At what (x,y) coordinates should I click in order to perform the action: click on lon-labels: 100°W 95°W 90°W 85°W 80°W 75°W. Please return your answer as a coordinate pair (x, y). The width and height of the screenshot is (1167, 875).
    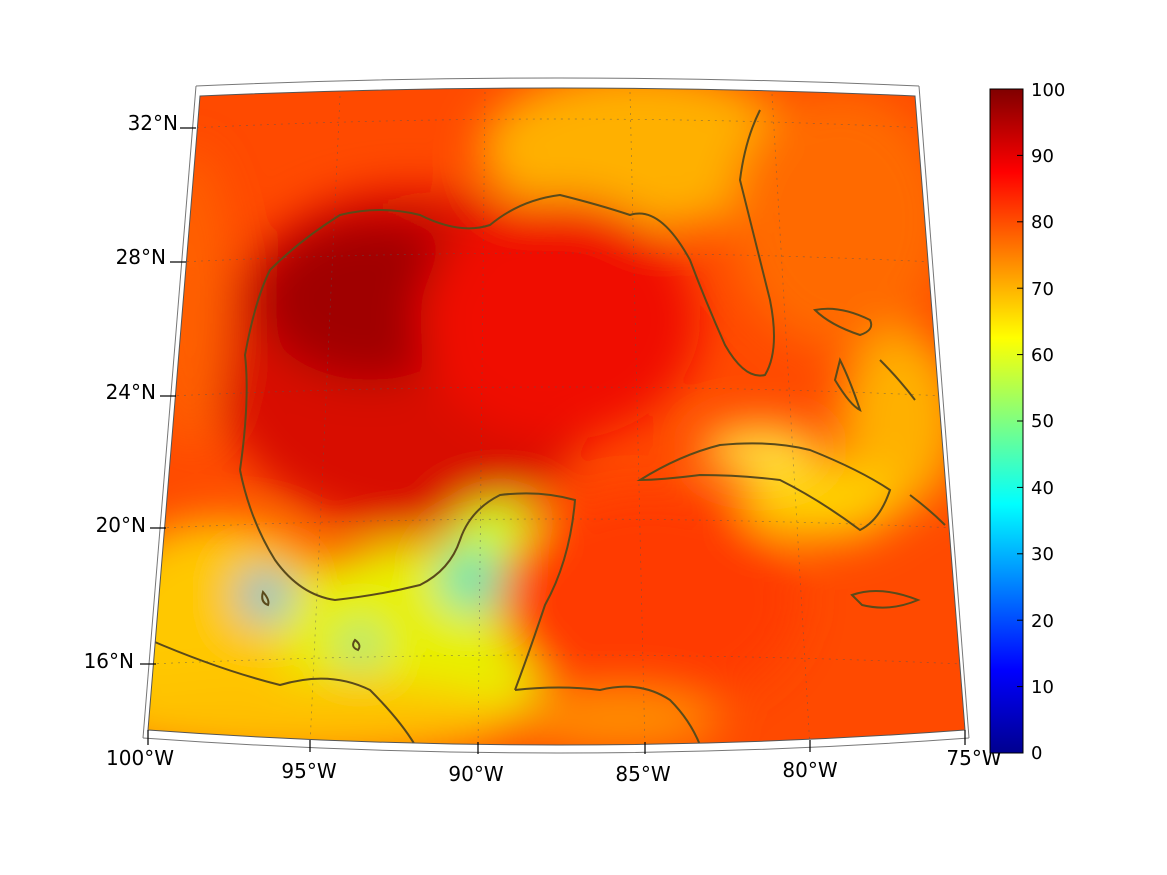
    Looking at the image, I should click on (554, 766).